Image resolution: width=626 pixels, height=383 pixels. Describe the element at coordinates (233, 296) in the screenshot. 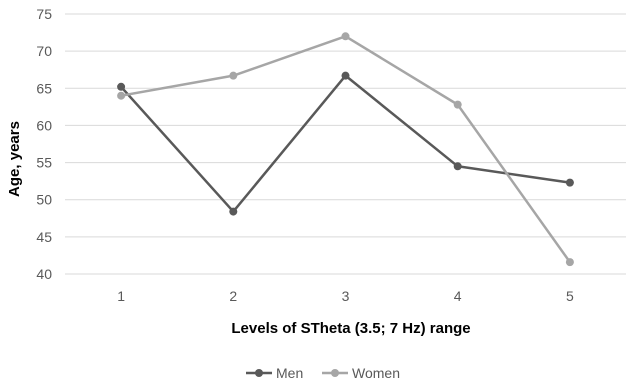

I see `x-tick-label: 2` at that location.